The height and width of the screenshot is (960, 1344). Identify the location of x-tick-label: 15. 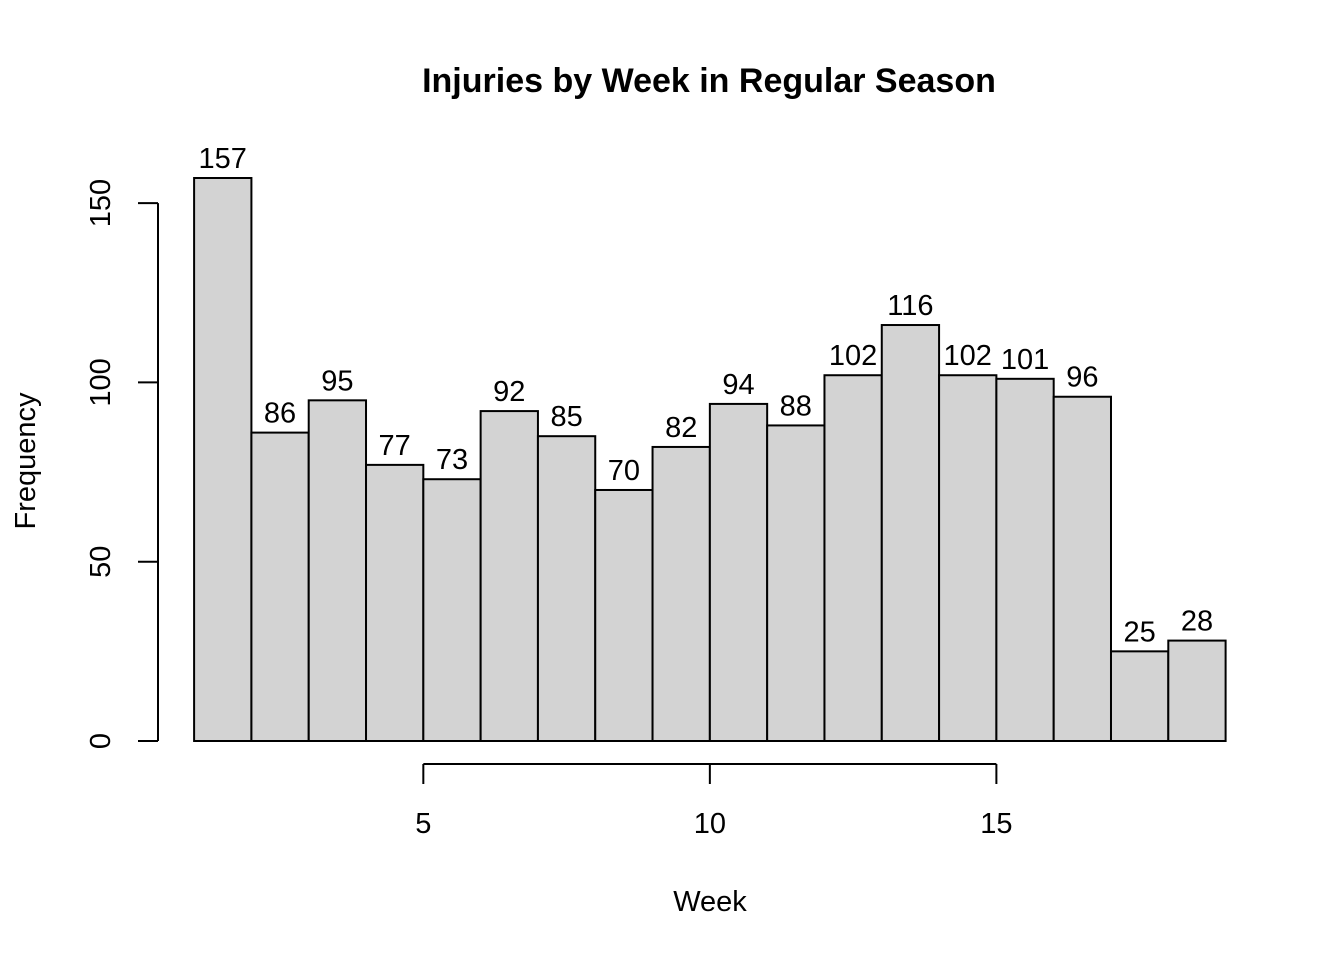
(996, 824).